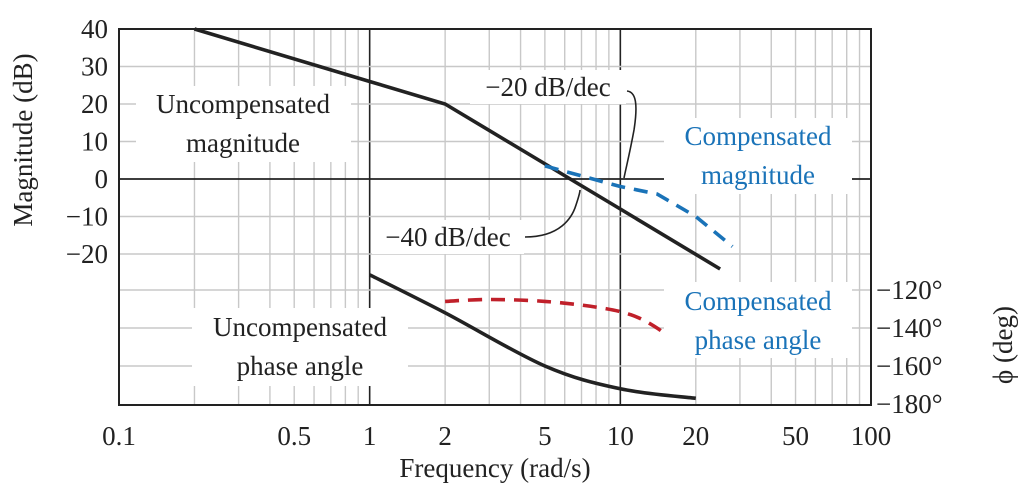  I want to click on y-tick-label-magnitude: −10, so click(87, 217).